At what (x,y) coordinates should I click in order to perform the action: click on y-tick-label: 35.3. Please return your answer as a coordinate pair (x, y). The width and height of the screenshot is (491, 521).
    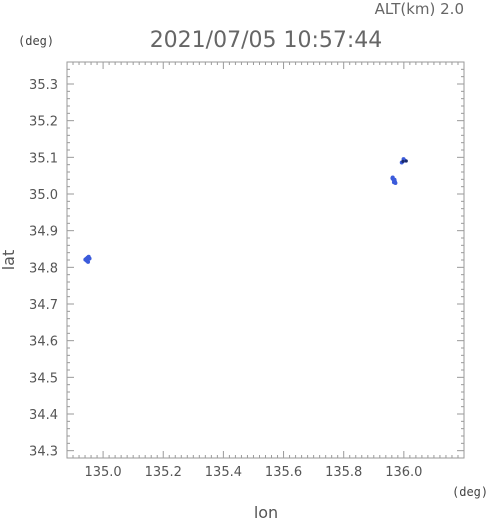
    Looking at the image, I should click on (43, 85).